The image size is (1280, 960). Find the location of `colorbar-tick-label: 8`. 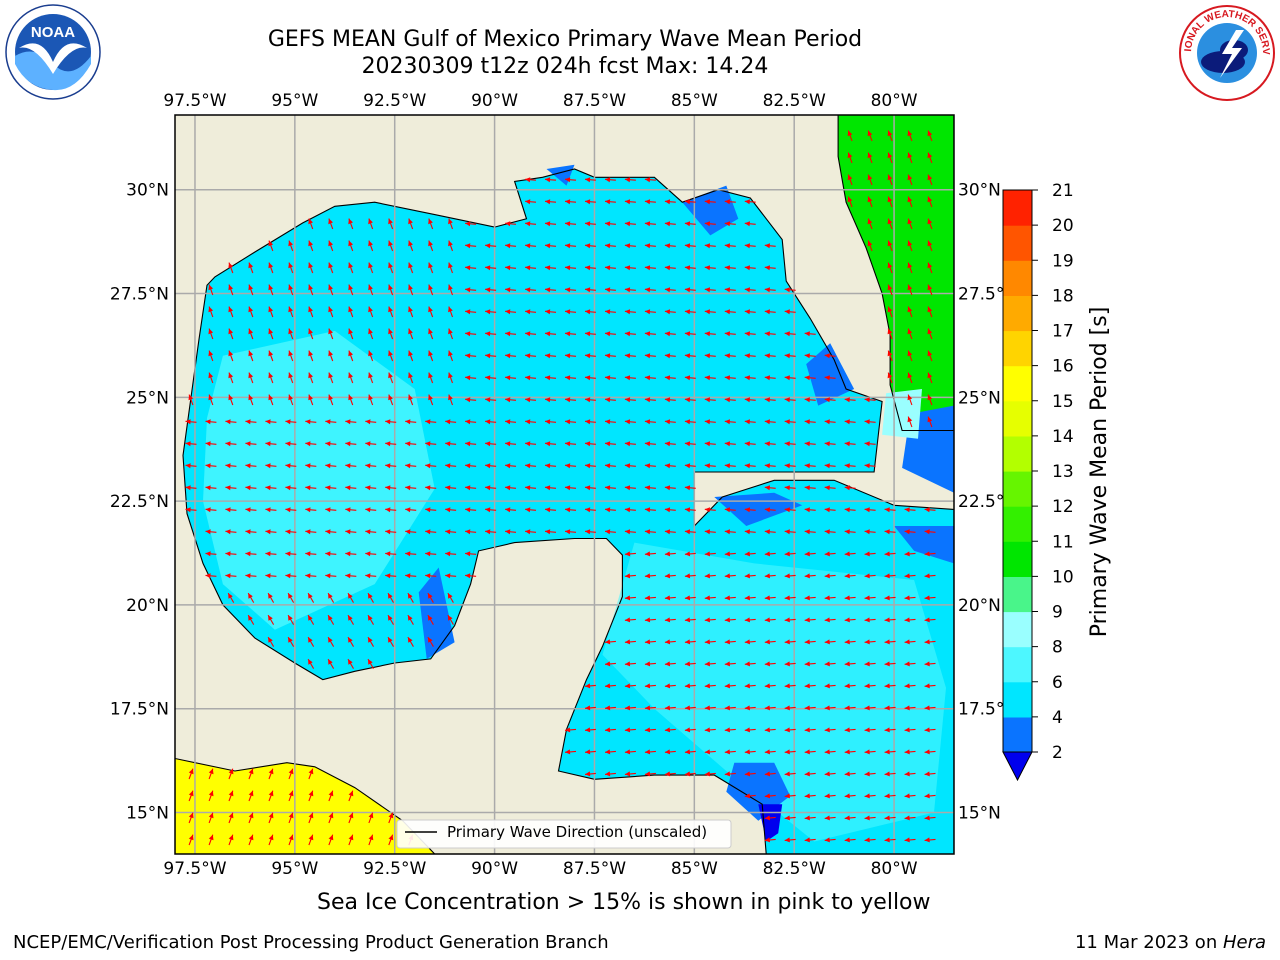

colorbar-tick-label: 8 is located at coordinates (1057, 648).